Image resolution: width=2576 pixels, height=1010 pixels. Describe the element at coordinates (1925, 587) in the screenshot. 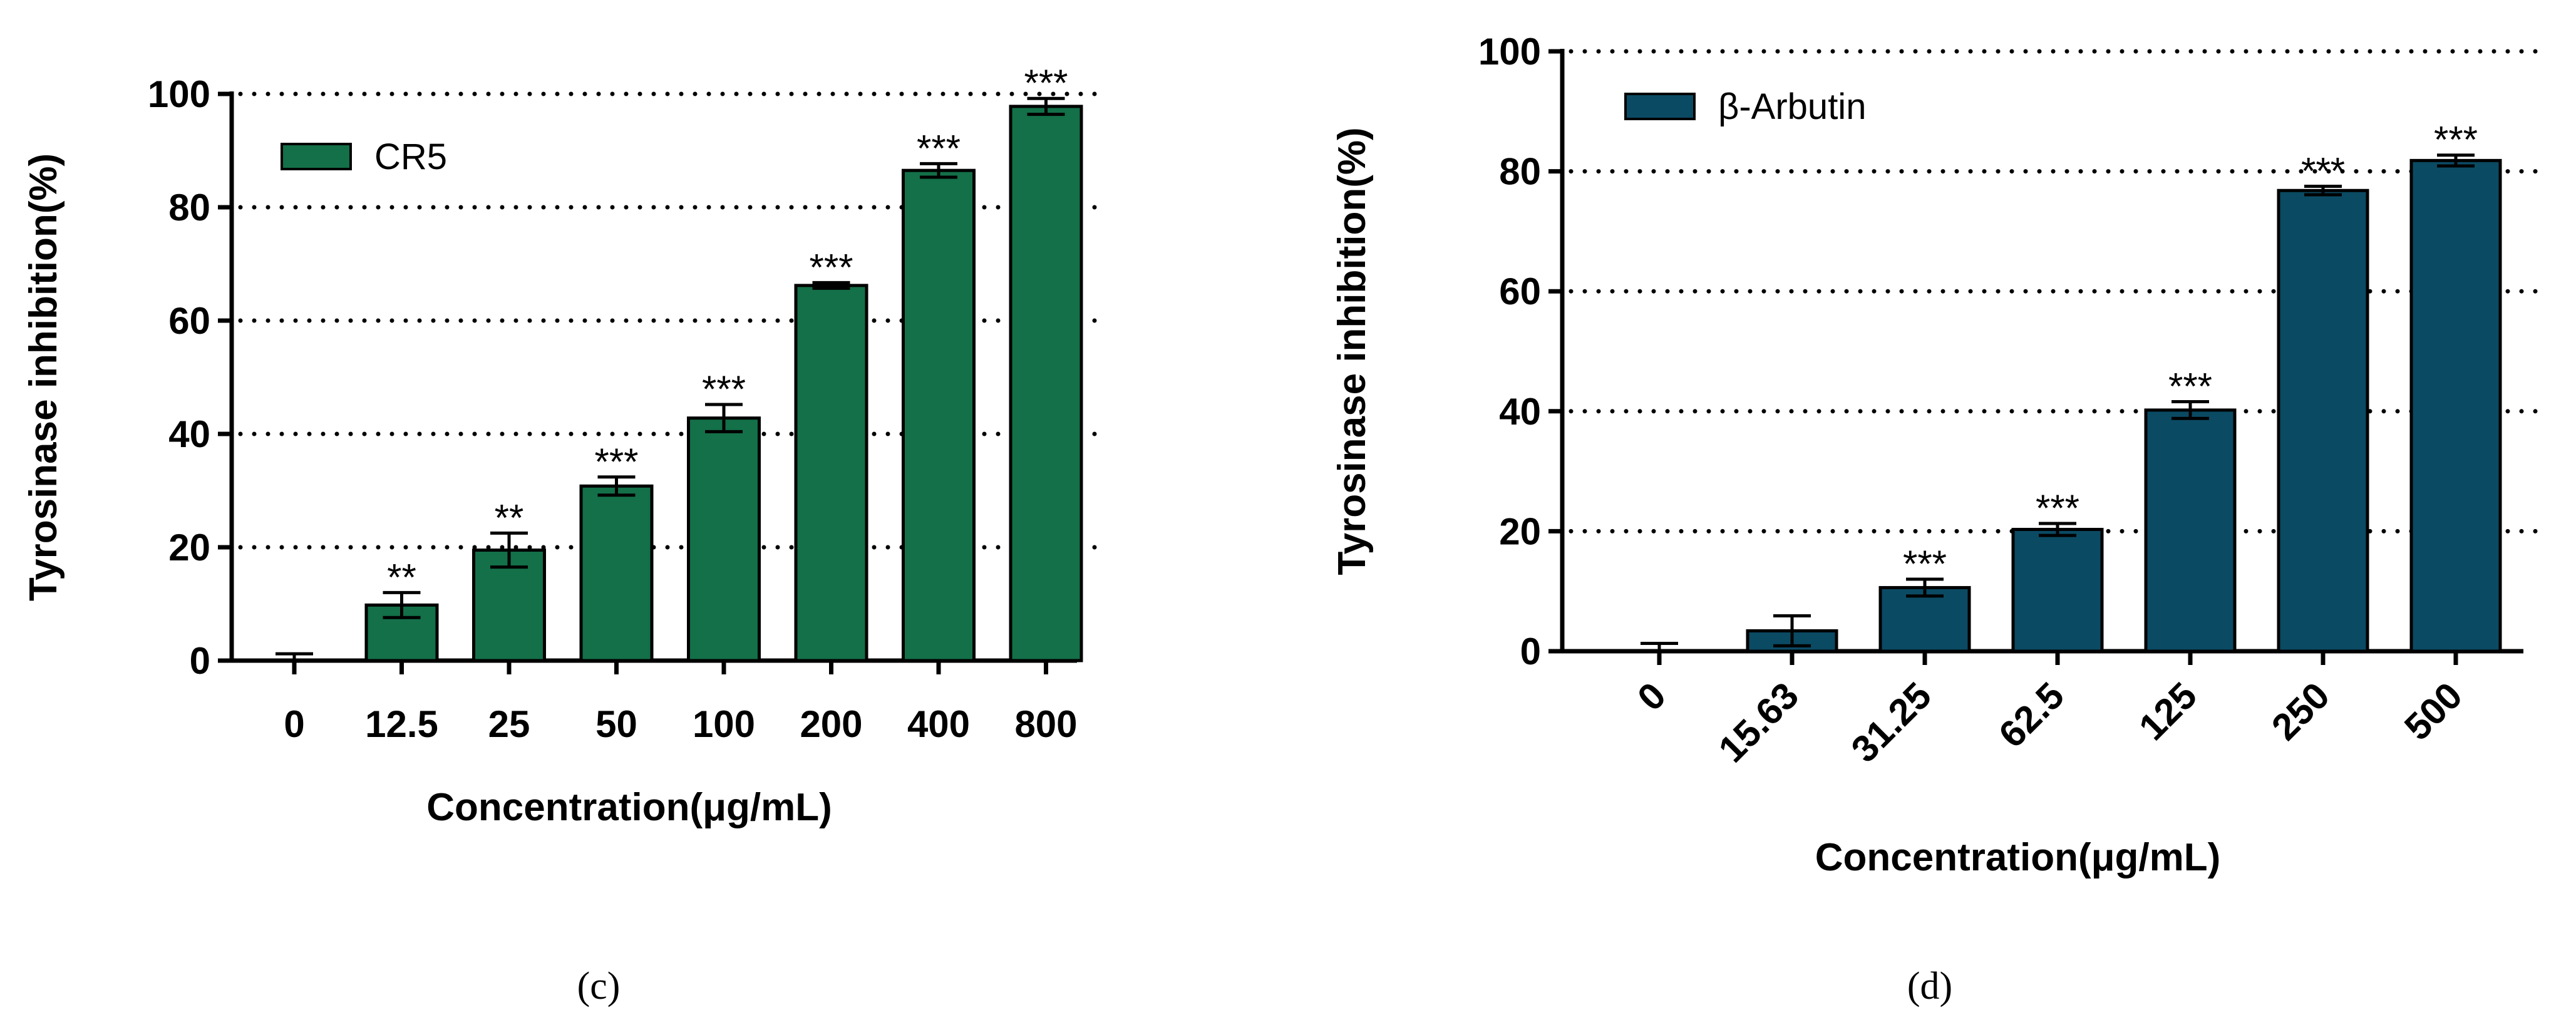

I see `error-bar-31.25` at that location.